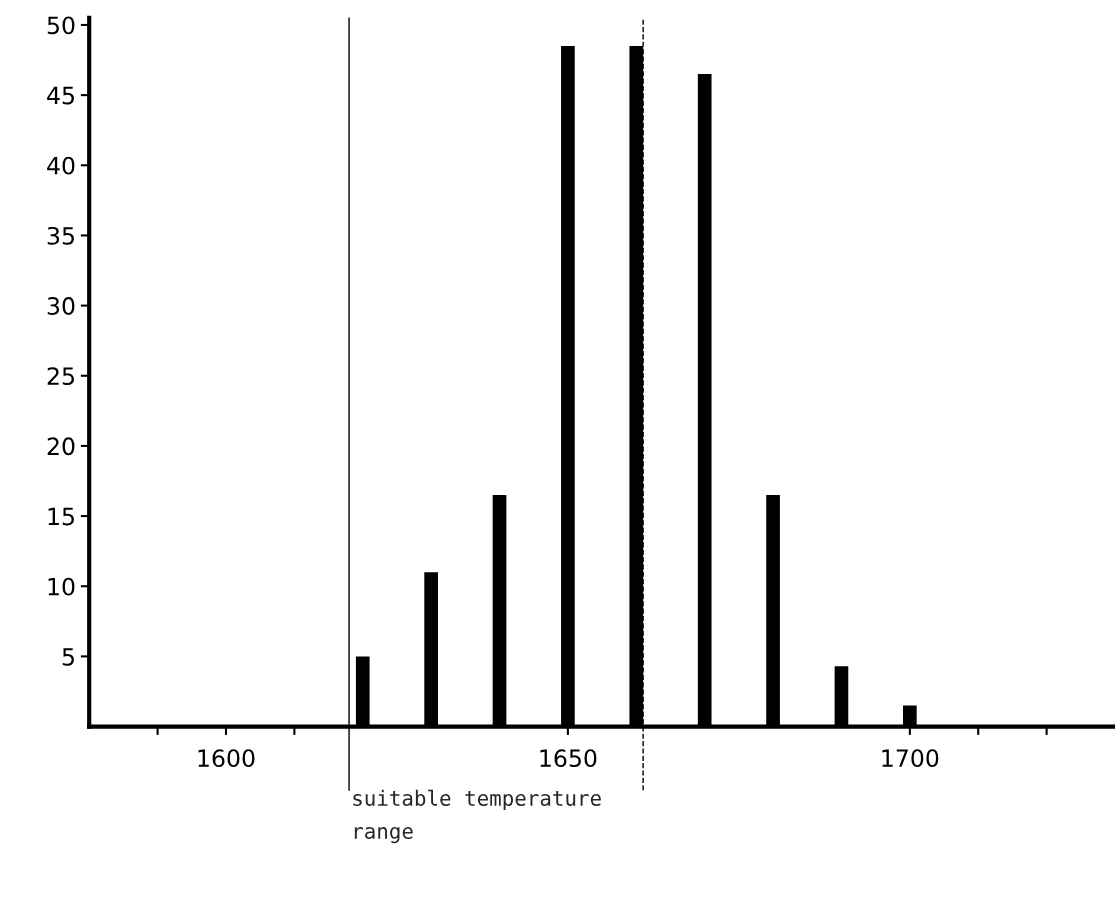  Describe the element at coordinates (226, 758) in the screenshot. I see `x-tick-label: 1600` at that location.